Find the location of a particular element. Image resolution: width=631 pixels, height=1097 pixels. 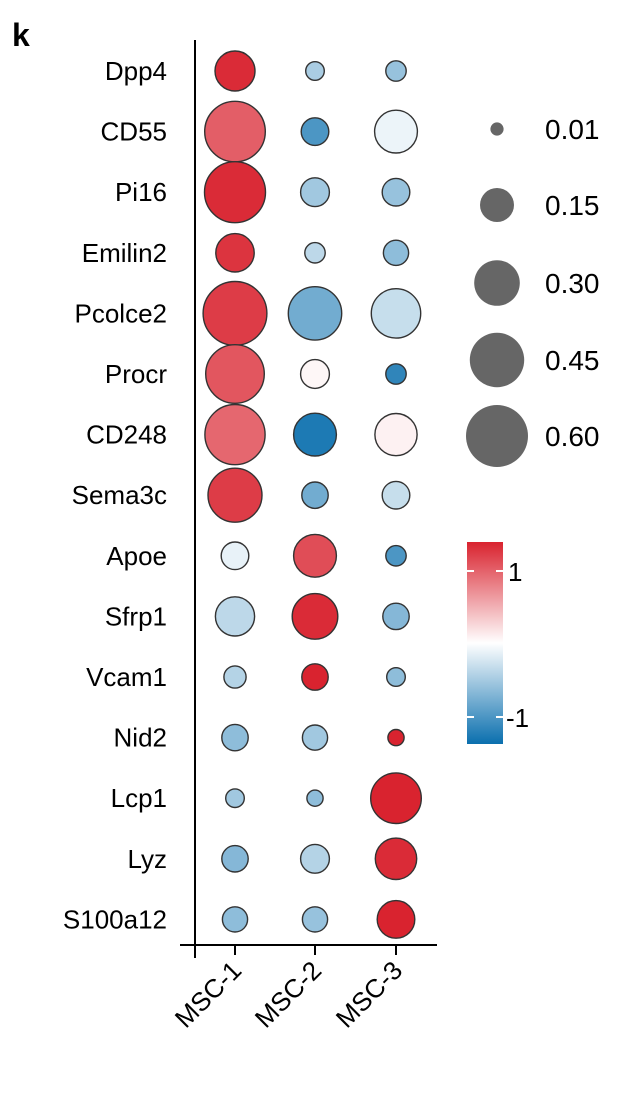

gene-label: Nid2 is located at coordinates (140, 738).